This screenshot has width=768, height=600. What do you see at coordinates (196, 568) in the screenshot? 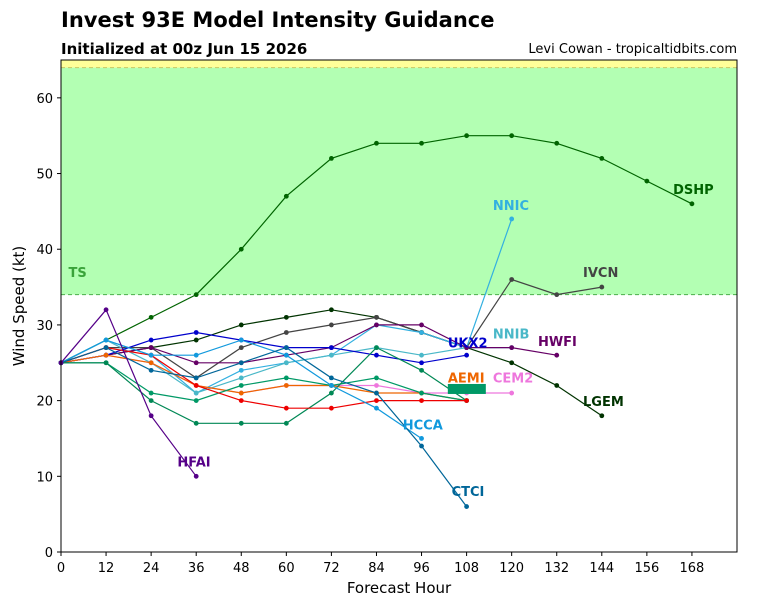
I see `x-tick-label-36: 36` at bounding box center [196, 568].